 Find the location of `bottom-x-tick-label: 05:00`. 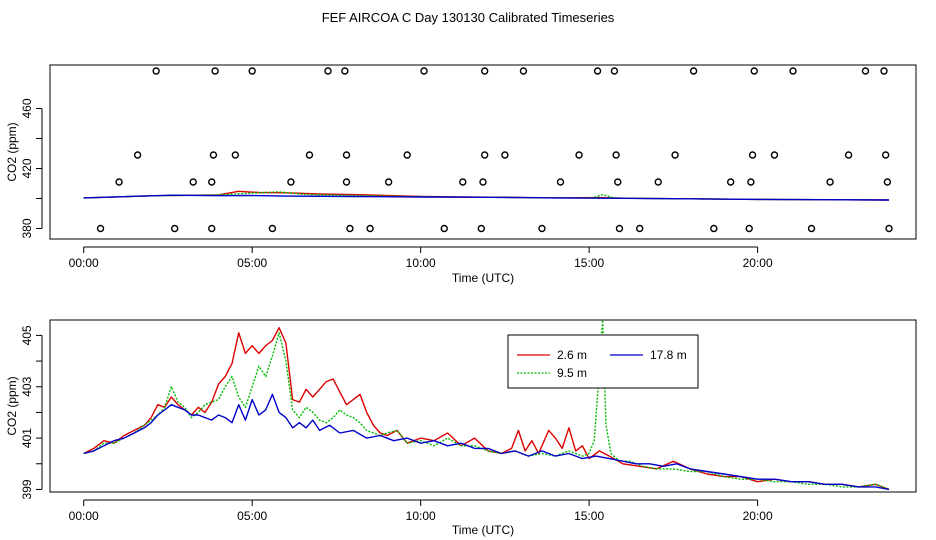

bottom-x-tick-label: 05:00 is located at coordinates (252, 516).